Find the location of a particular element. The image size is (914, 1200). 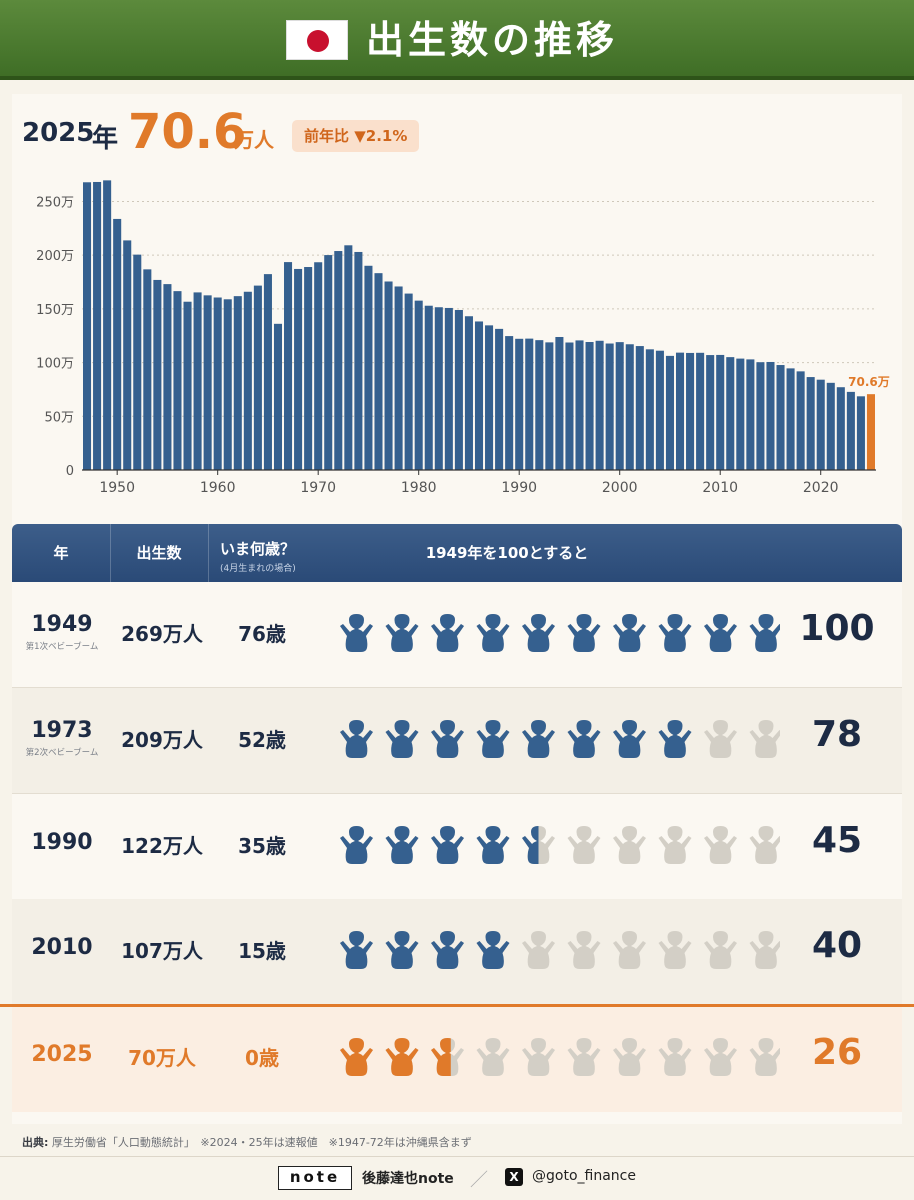

y-tick-label: 250万 is located at coordinates (55, 202).